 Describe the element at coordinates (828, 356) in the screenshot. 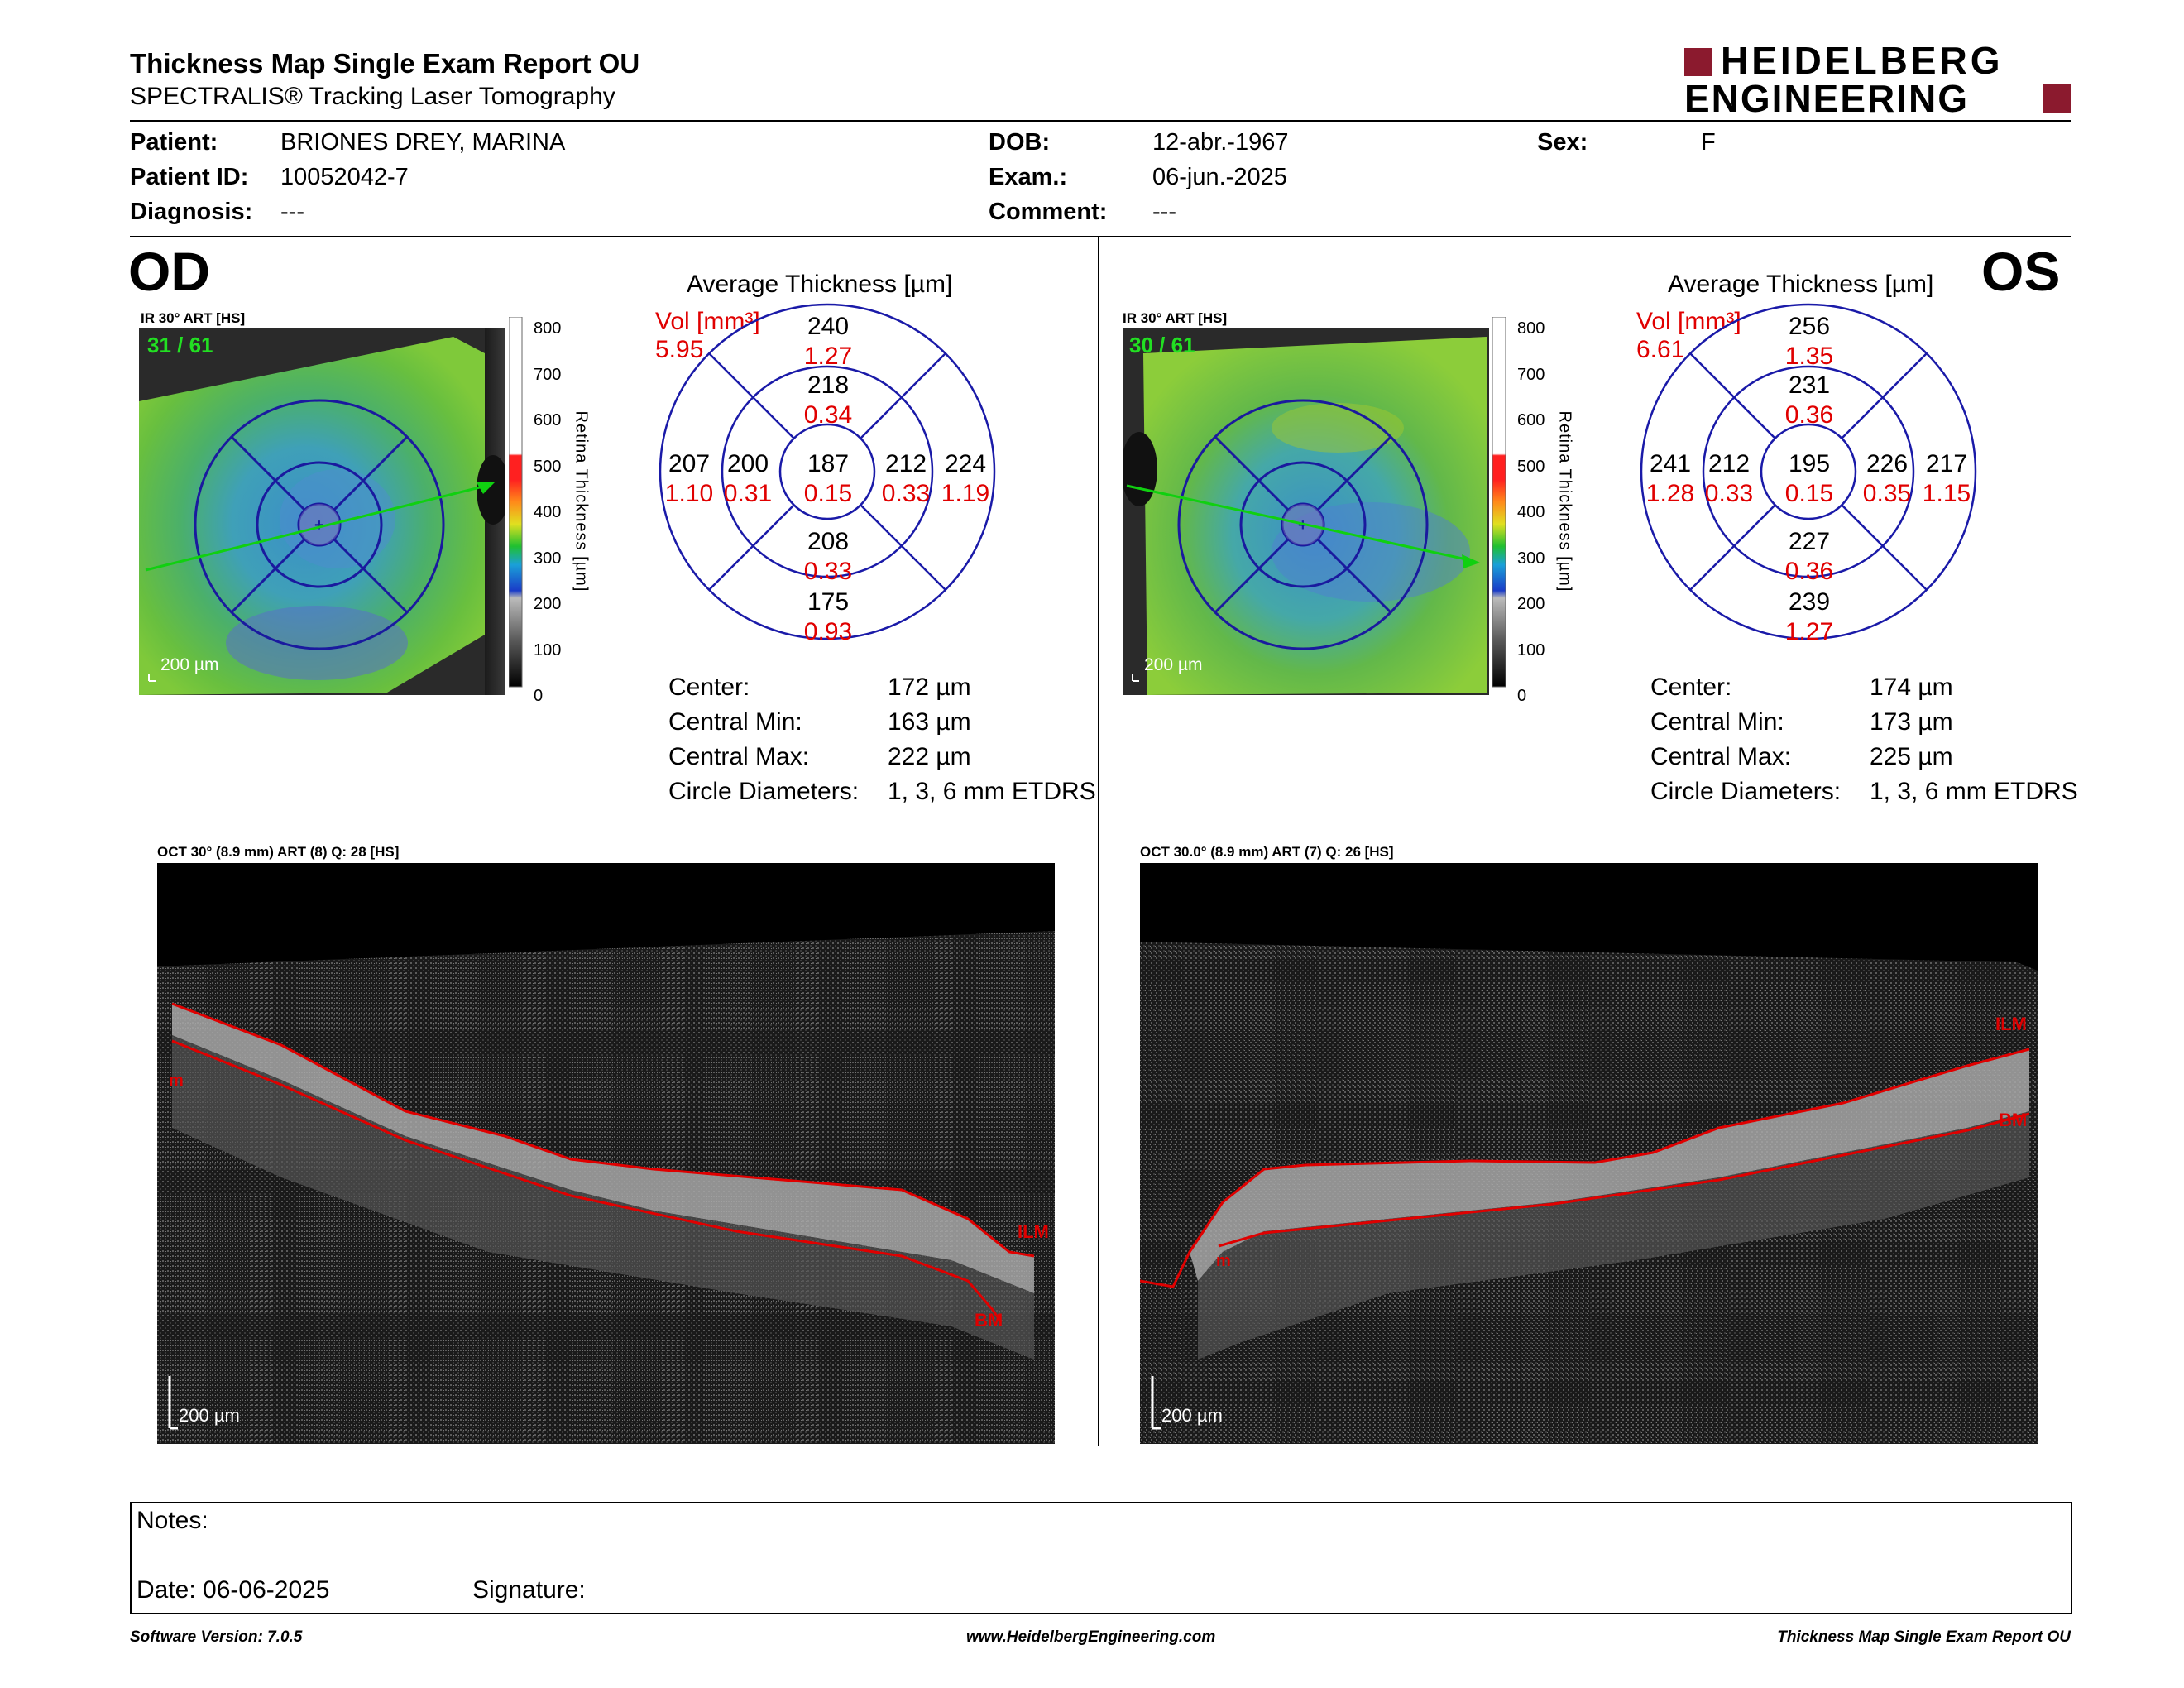

I see `od-sup-out-volume: 1.27` at that location.